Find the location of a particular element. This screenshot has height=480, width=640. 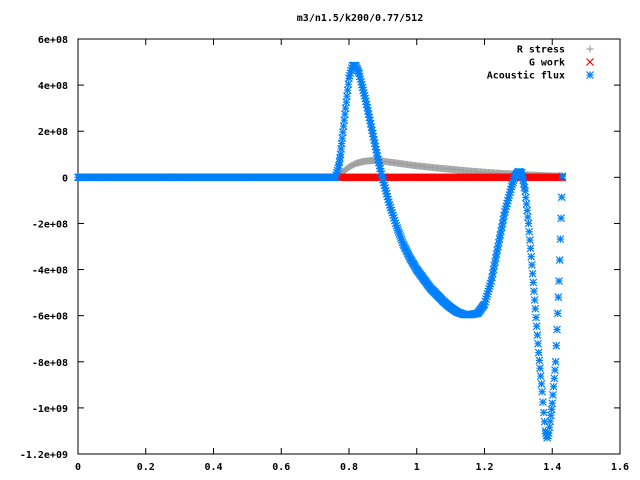

x-tick-label: 1 is located at coordinates (417, 467).